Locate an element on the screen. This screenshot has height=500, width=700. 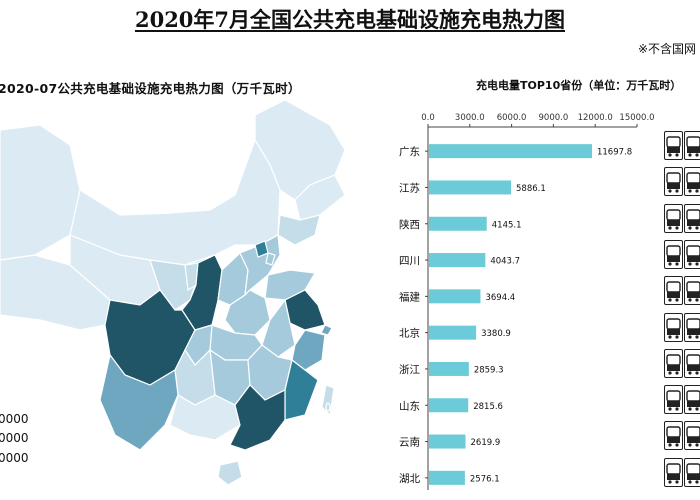
map-legend-1: 0000 is located at coordinates (14, 419).